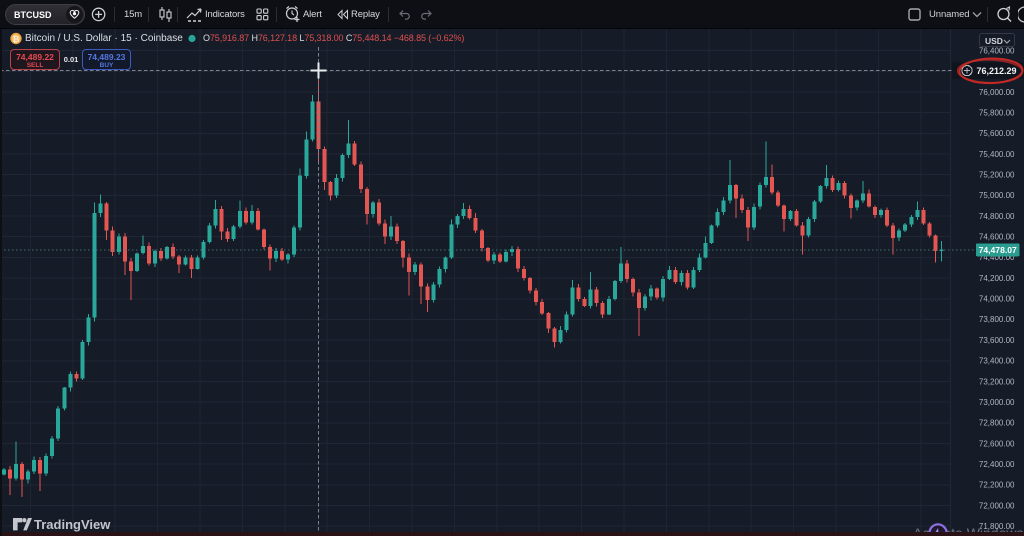 The image size is (1024, 536). Describe the element at coordinates (997, 195) in the screenshot. I see `svg-text: 75,000.00` at that location.